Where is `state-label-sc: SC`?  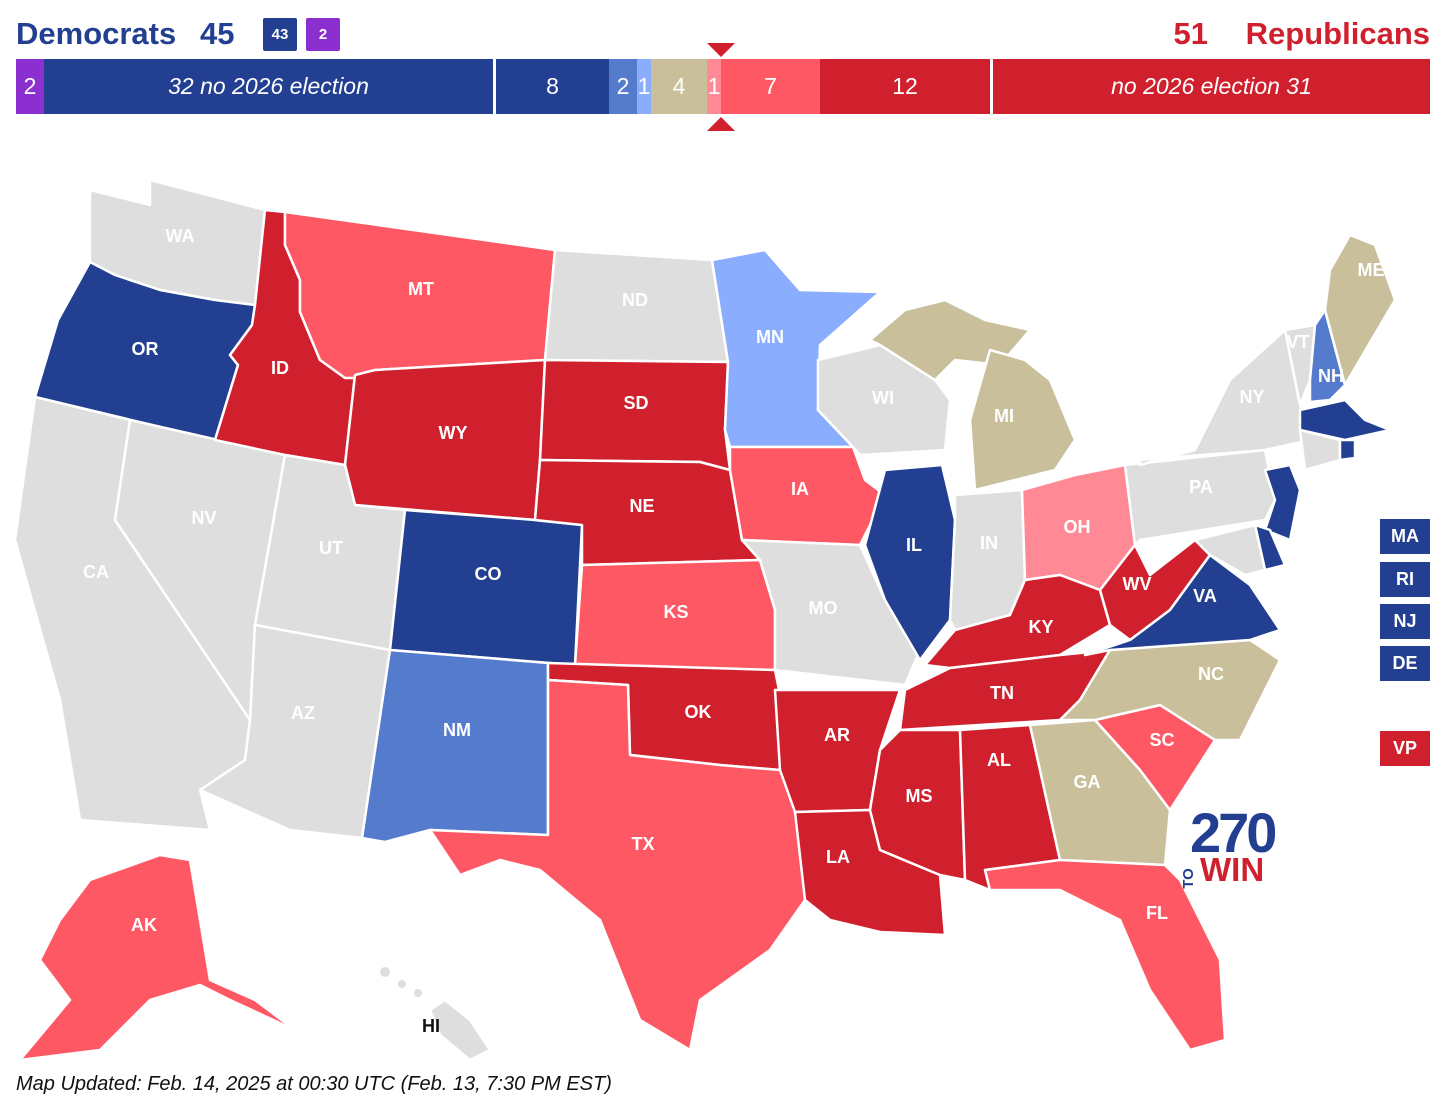 state-label-sc: SC is located at coordinates (1161, 740).